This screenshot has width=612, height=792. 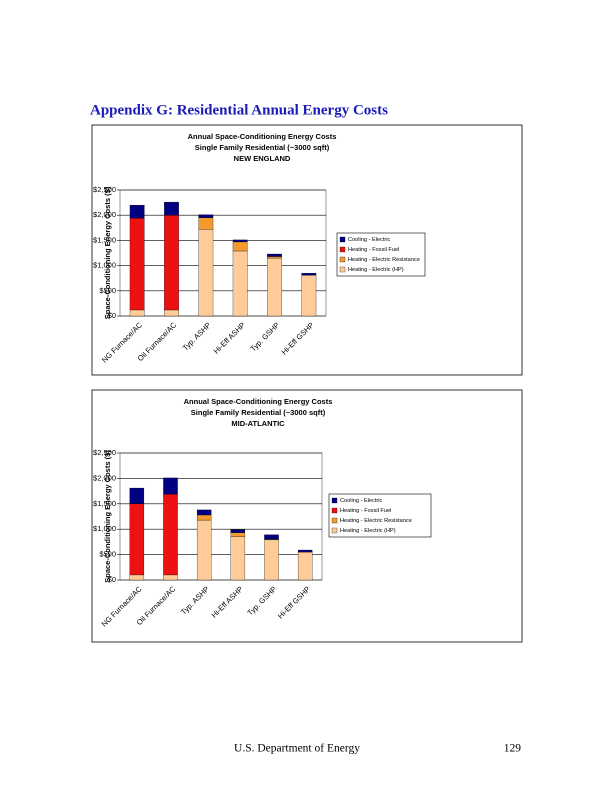 What do you see at coordinates (297, 749) in the screenshot?
I see `footer-source: U.S. Department of Energy` at bounding box center [297, 749].